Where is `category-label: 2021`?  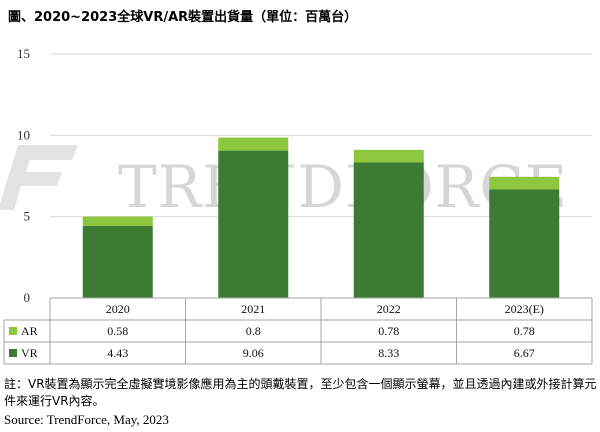 category-label: 2021 is located at coordinates (253, 309).